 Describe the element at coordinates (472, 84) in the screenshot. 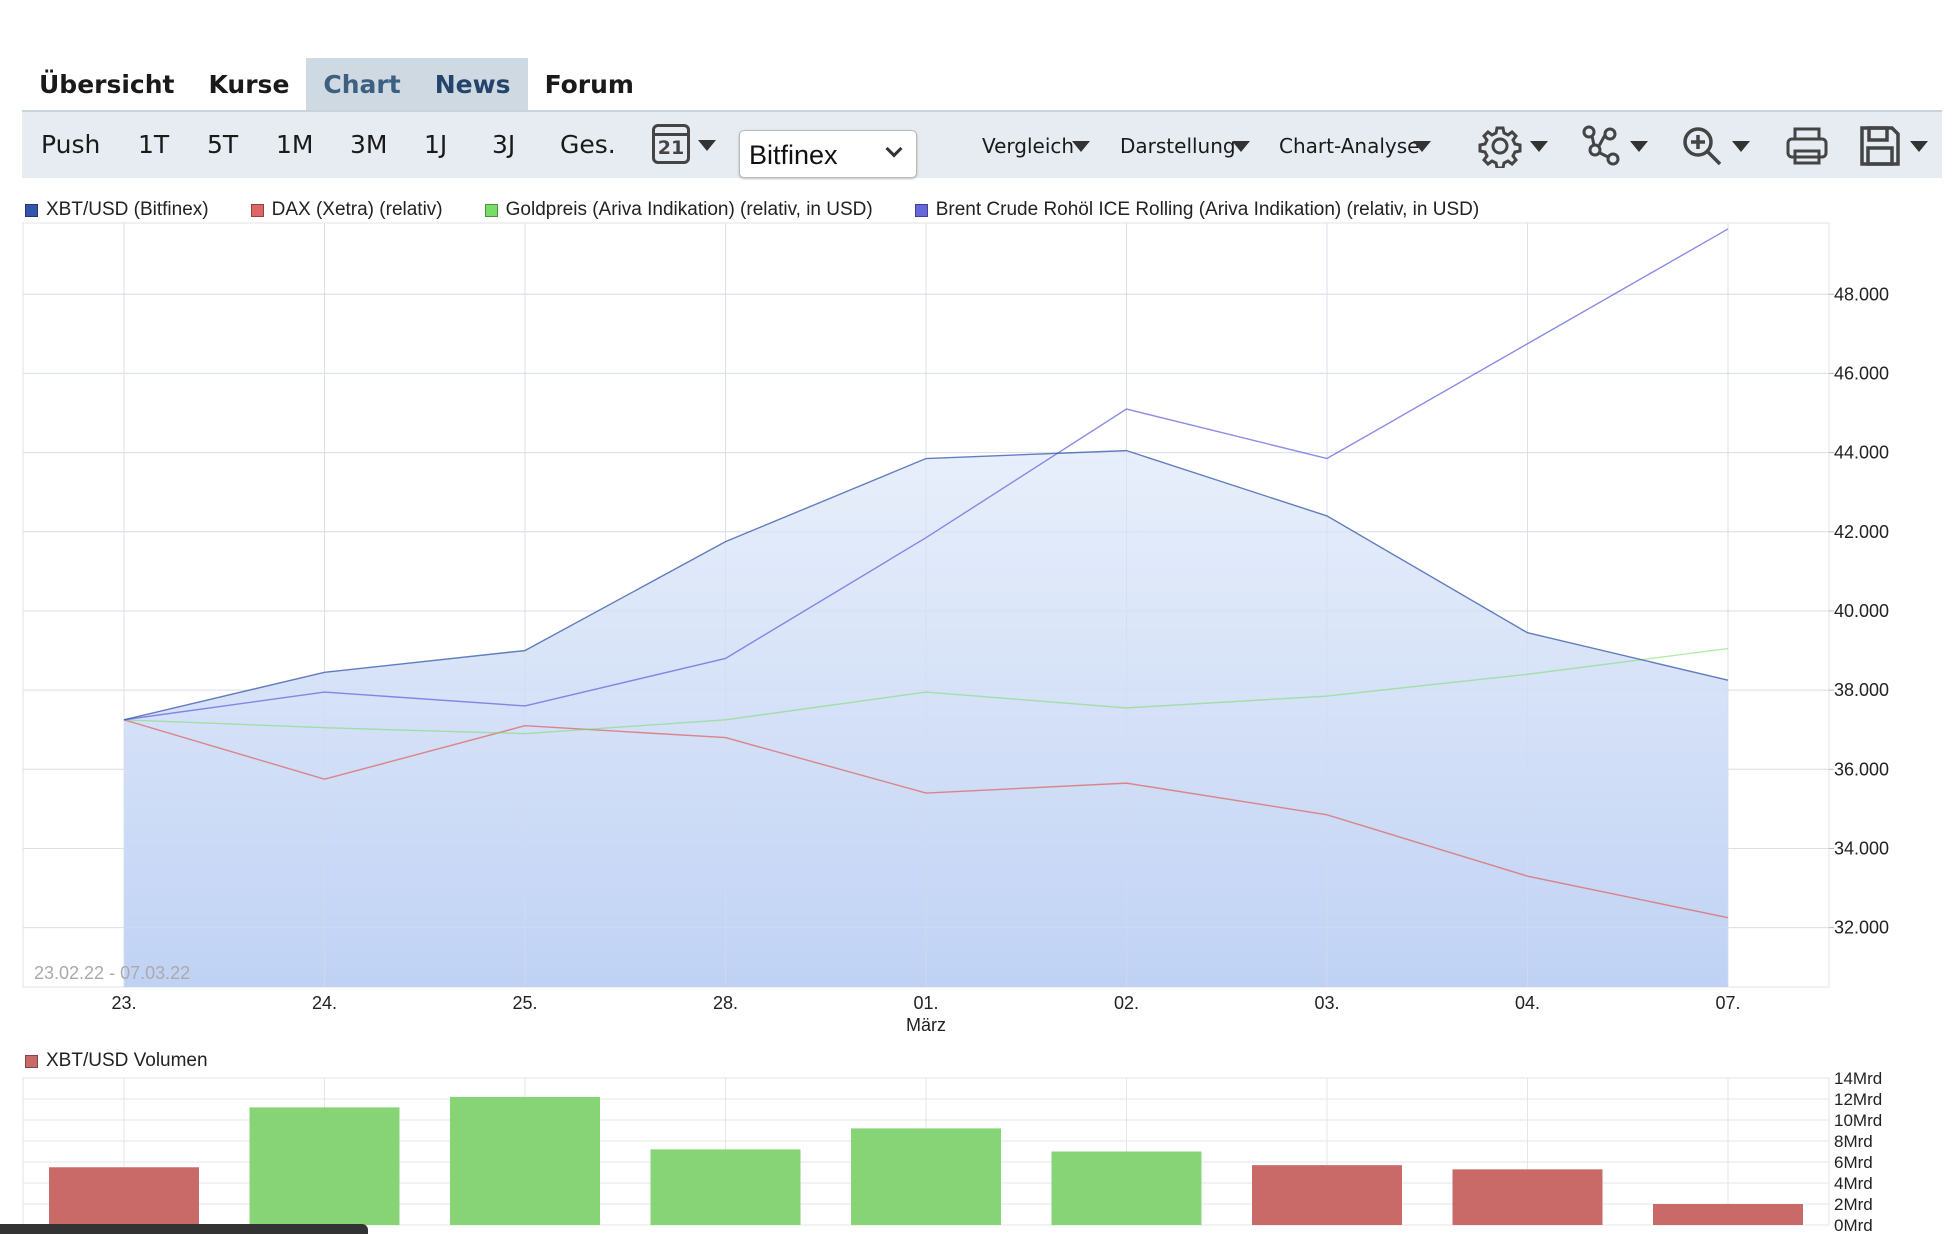

I see `tab-news: News` at that location.